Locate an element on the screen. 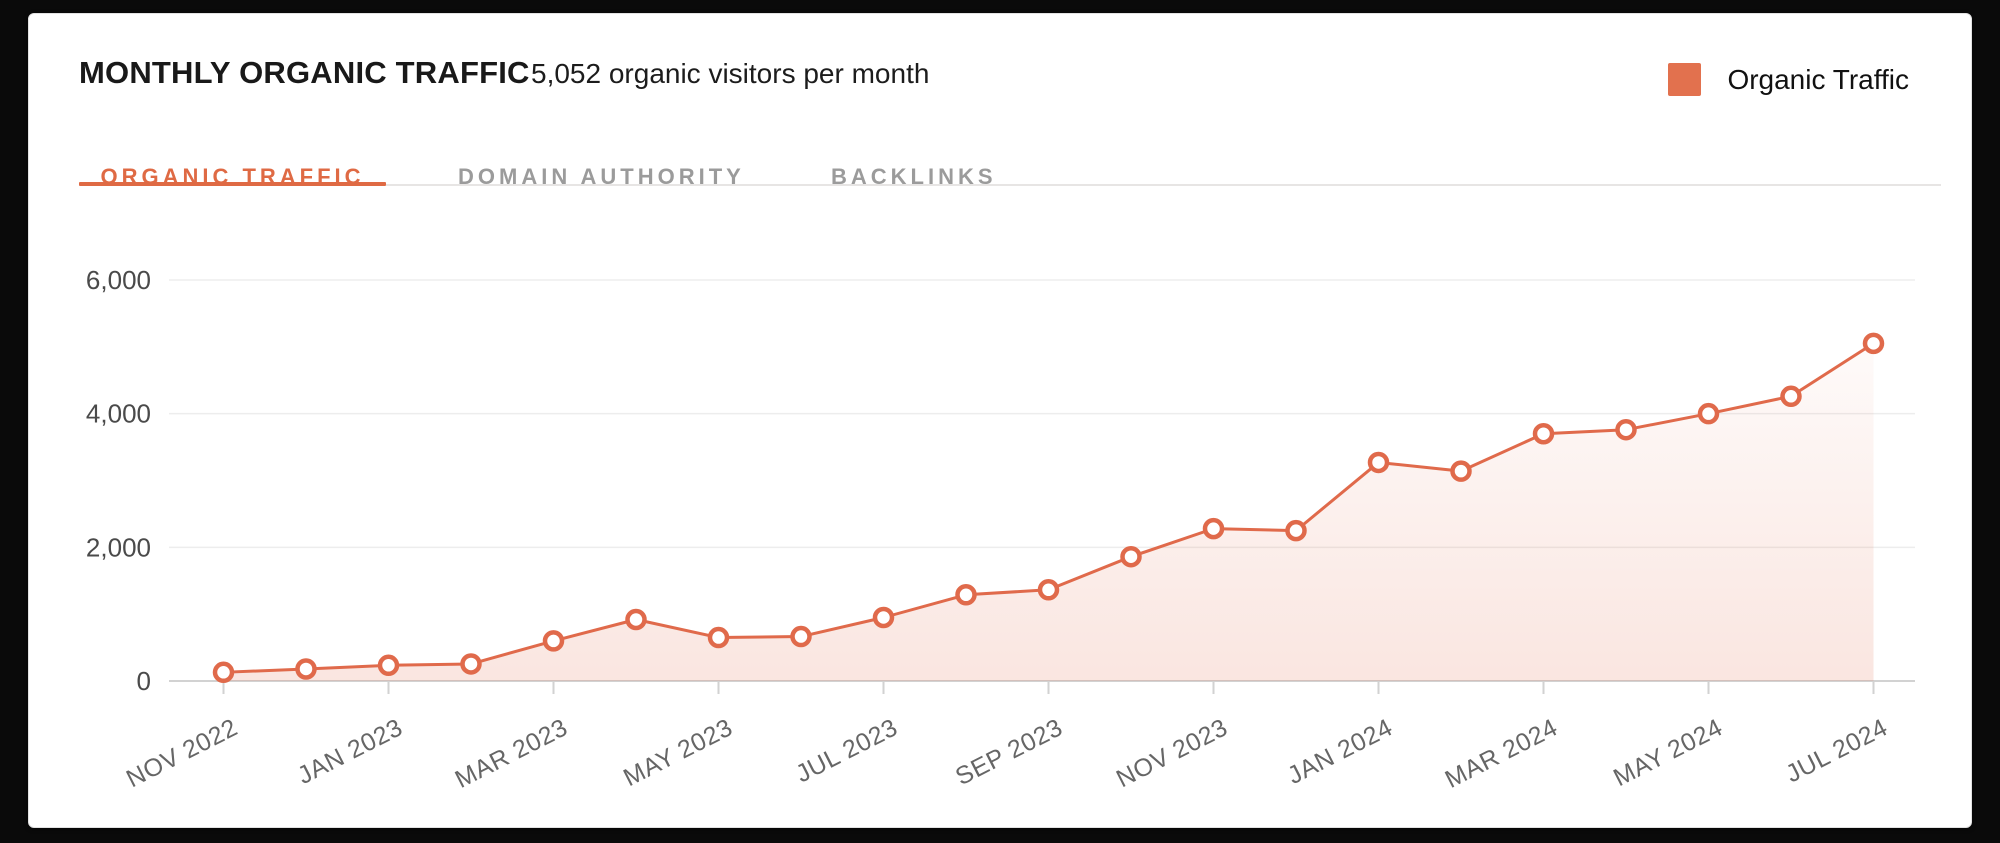  data-point-feb-2024 is located at coordinates (1461, 471).